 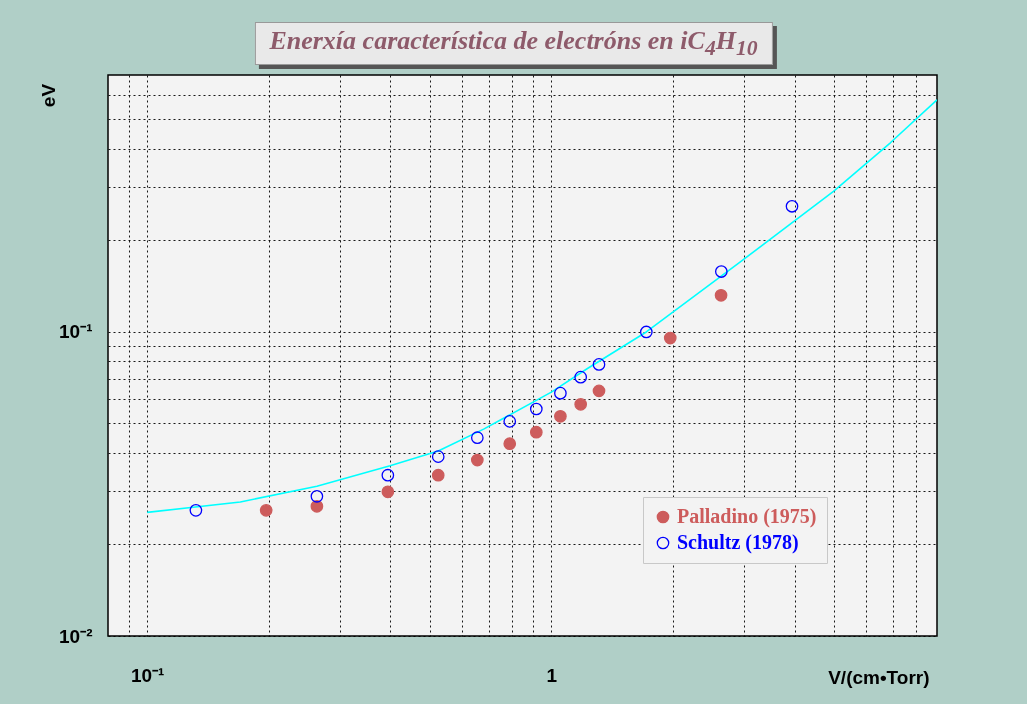 I want to click on chart-title: Enerxía característica de electróns en iC$_{4}$H$_{10}$, so click(x=513, y=44).